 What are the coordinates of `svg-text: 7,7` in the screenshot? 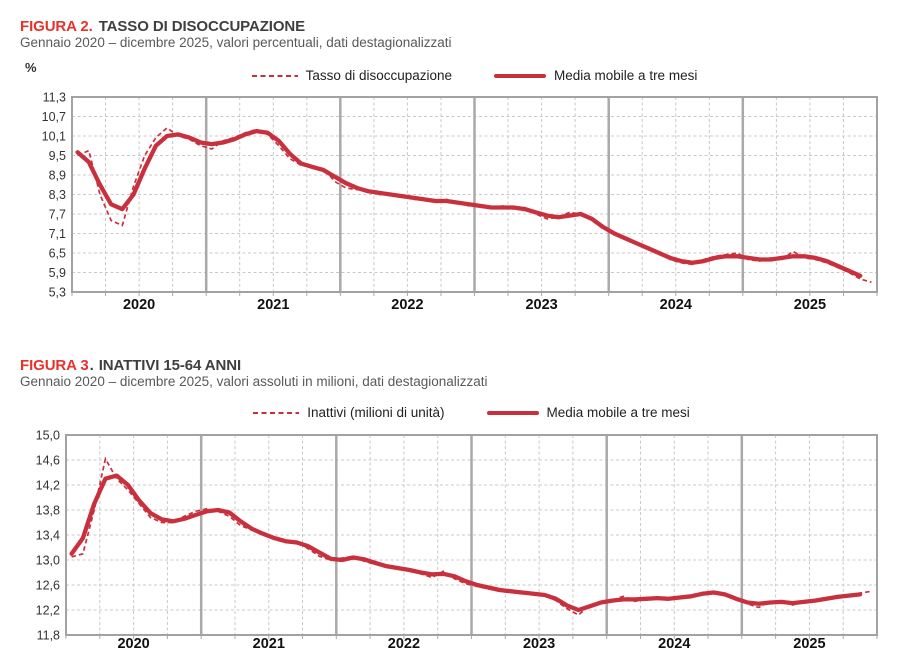 It's located at (57, 215).